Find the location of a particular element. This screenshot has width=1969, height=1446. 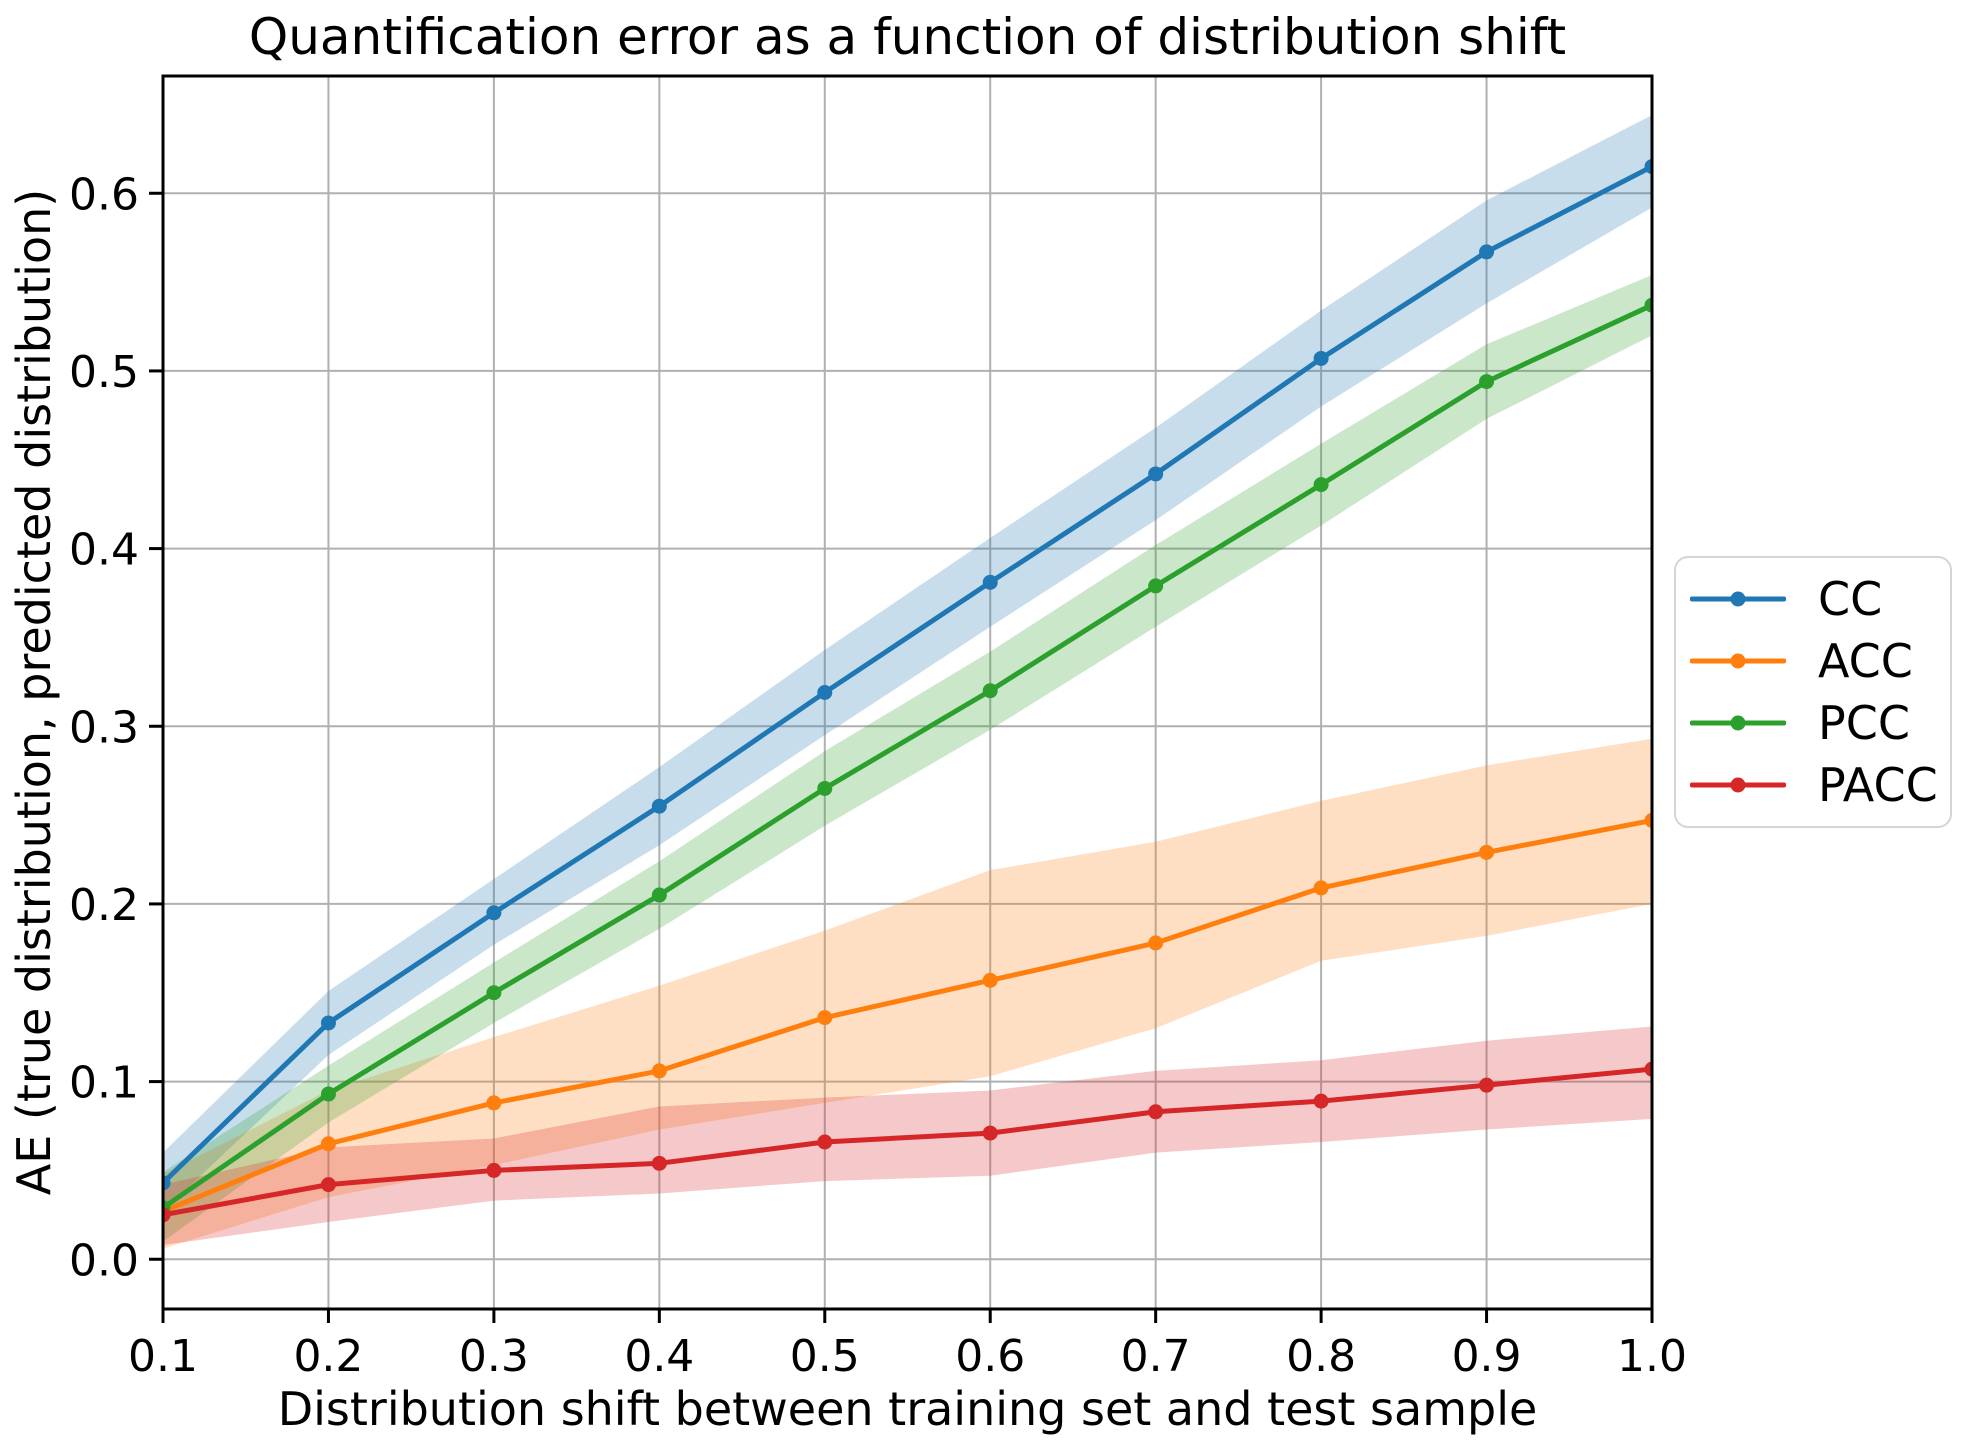

x-tick-label: 0.8 is located at coordinates (1321, 1356).